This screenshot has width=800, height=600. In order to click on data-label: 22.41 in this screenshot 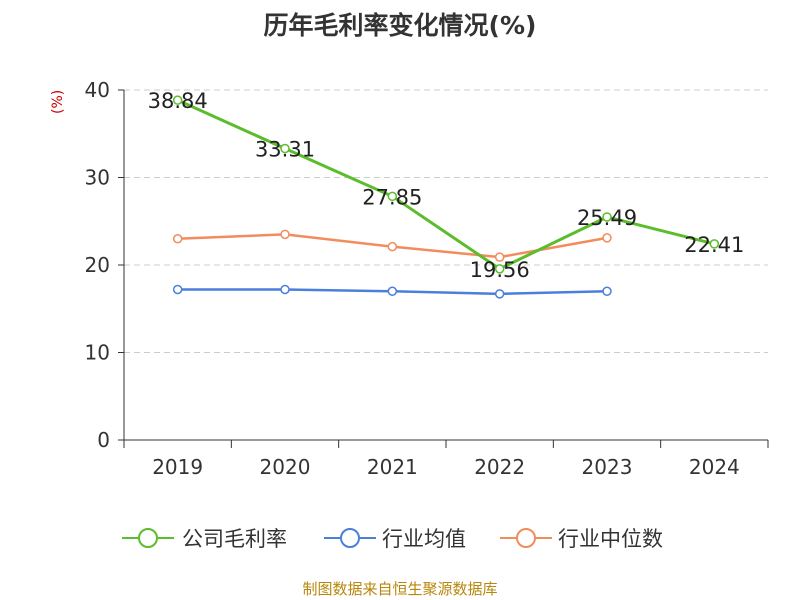, I will do `click(714, 245)`.